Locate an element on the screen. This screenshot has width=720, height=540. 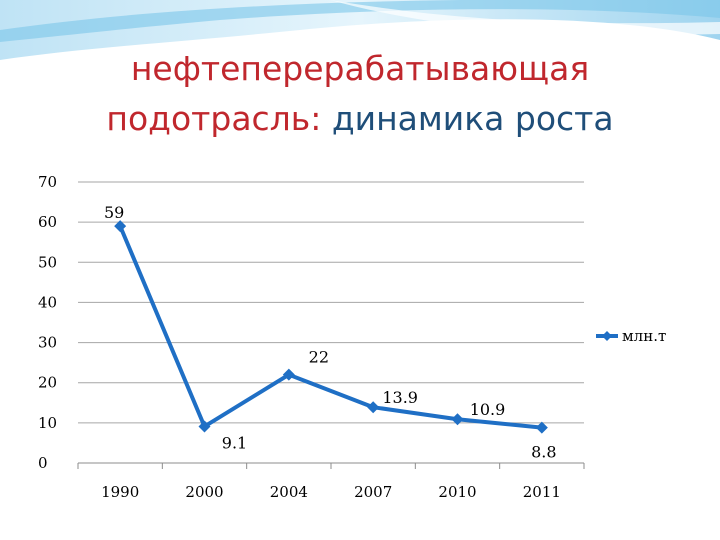
data-label: 9.1 is located at coordinates (234, 442).